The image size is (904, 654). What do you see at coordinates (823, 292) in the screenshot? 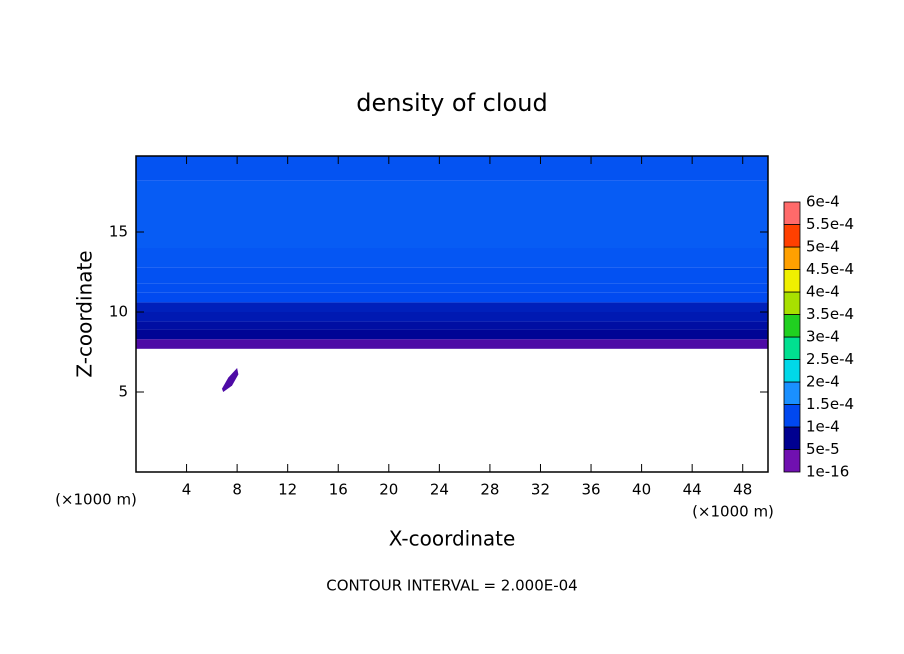
I see `colorbar-label: 4e-4` at bounding box center [823, 292].